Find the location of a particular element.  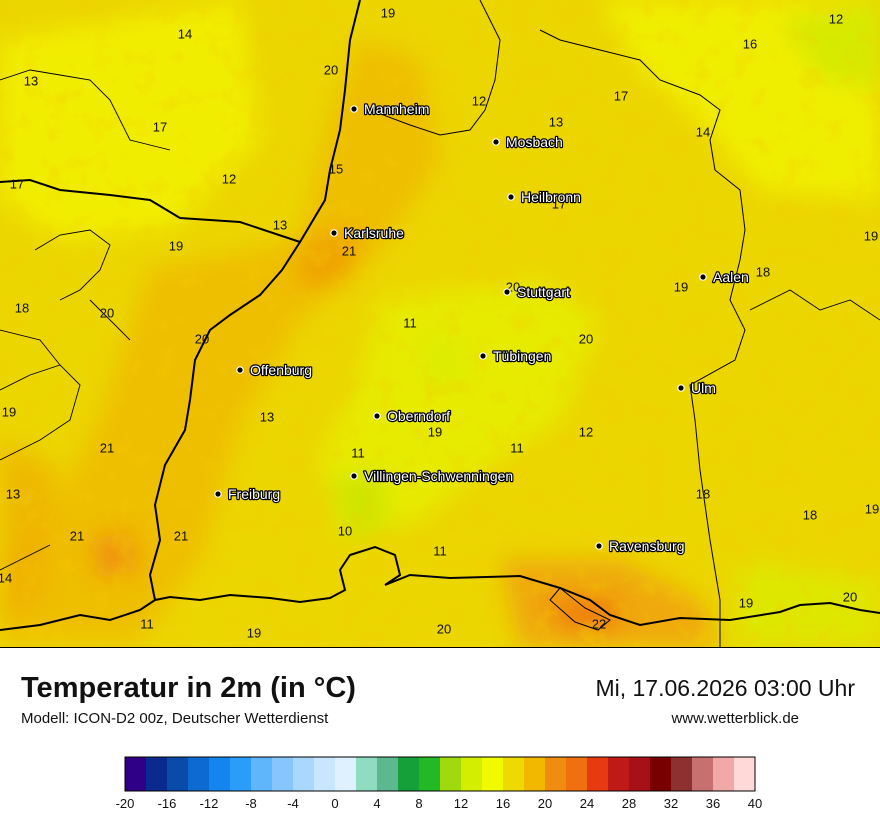

city-label: Heilbronn is located at coordinates (551, 197).